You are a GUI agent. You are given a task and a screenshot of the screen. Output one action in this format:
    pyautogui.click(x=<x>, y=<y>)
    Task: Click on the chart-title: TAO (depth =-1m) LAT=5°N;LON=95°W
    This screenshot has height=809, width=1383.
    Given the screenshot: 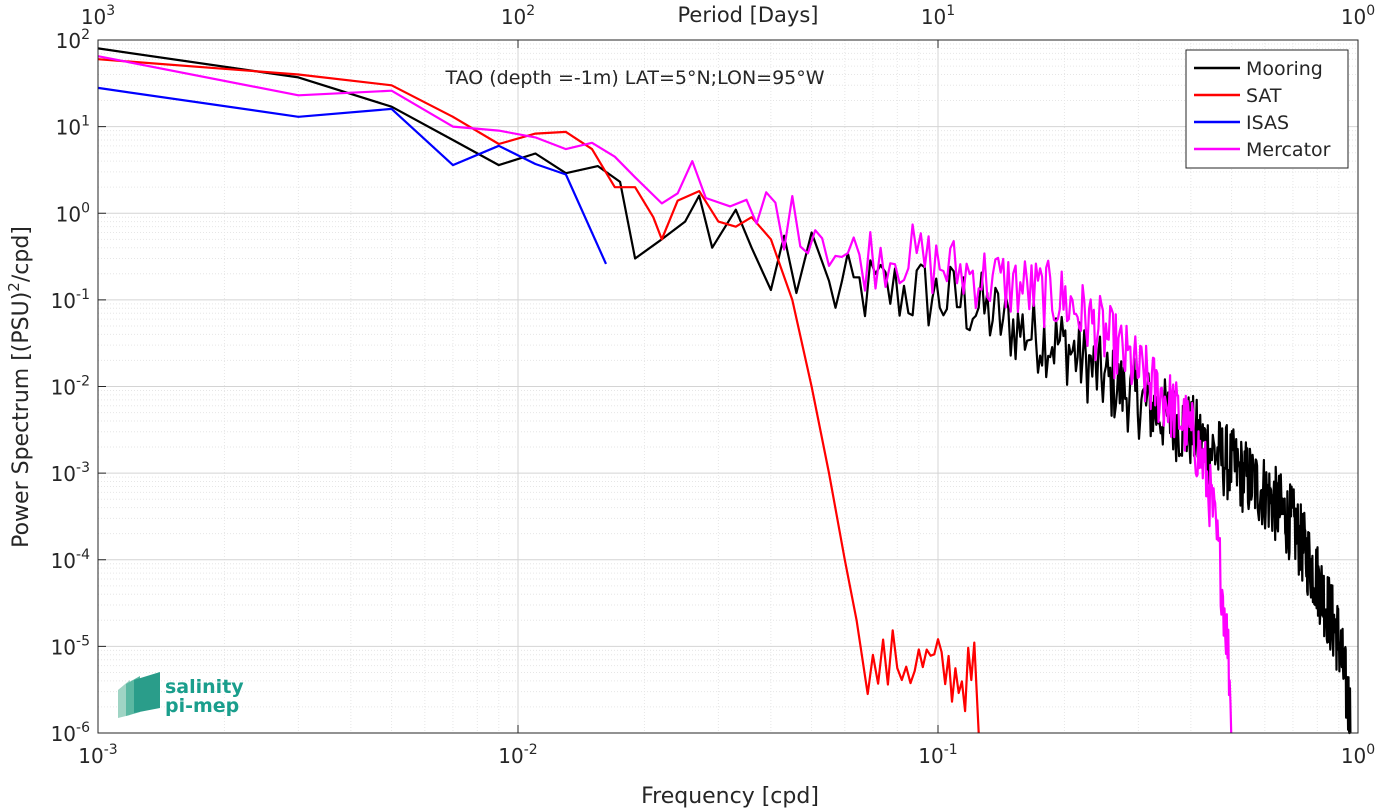 What is the action you would take?
    pyautogui.click(x=634, y=78)
    